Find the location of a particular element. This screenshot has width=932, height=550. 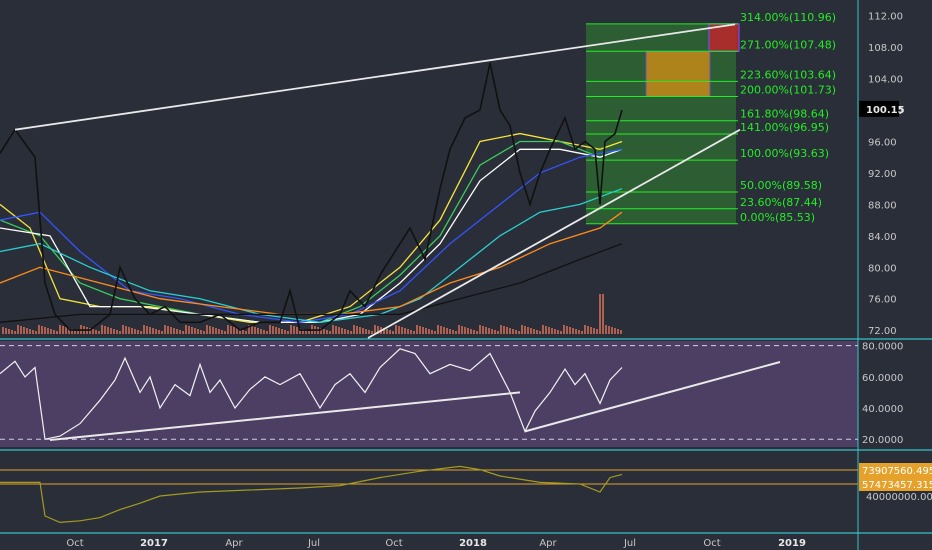

price-tick-label: 92.00 is located at coordinates (882, 174).